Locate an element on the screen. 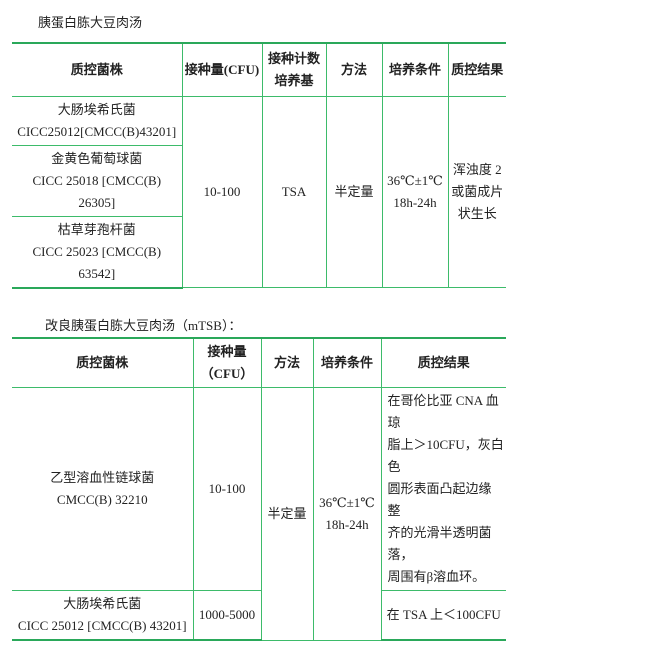 The image size is (656, 649). table2-title: 改良胰蛋白胨大豆肉汤（mTSB）： is located at coordinates (143, 325).